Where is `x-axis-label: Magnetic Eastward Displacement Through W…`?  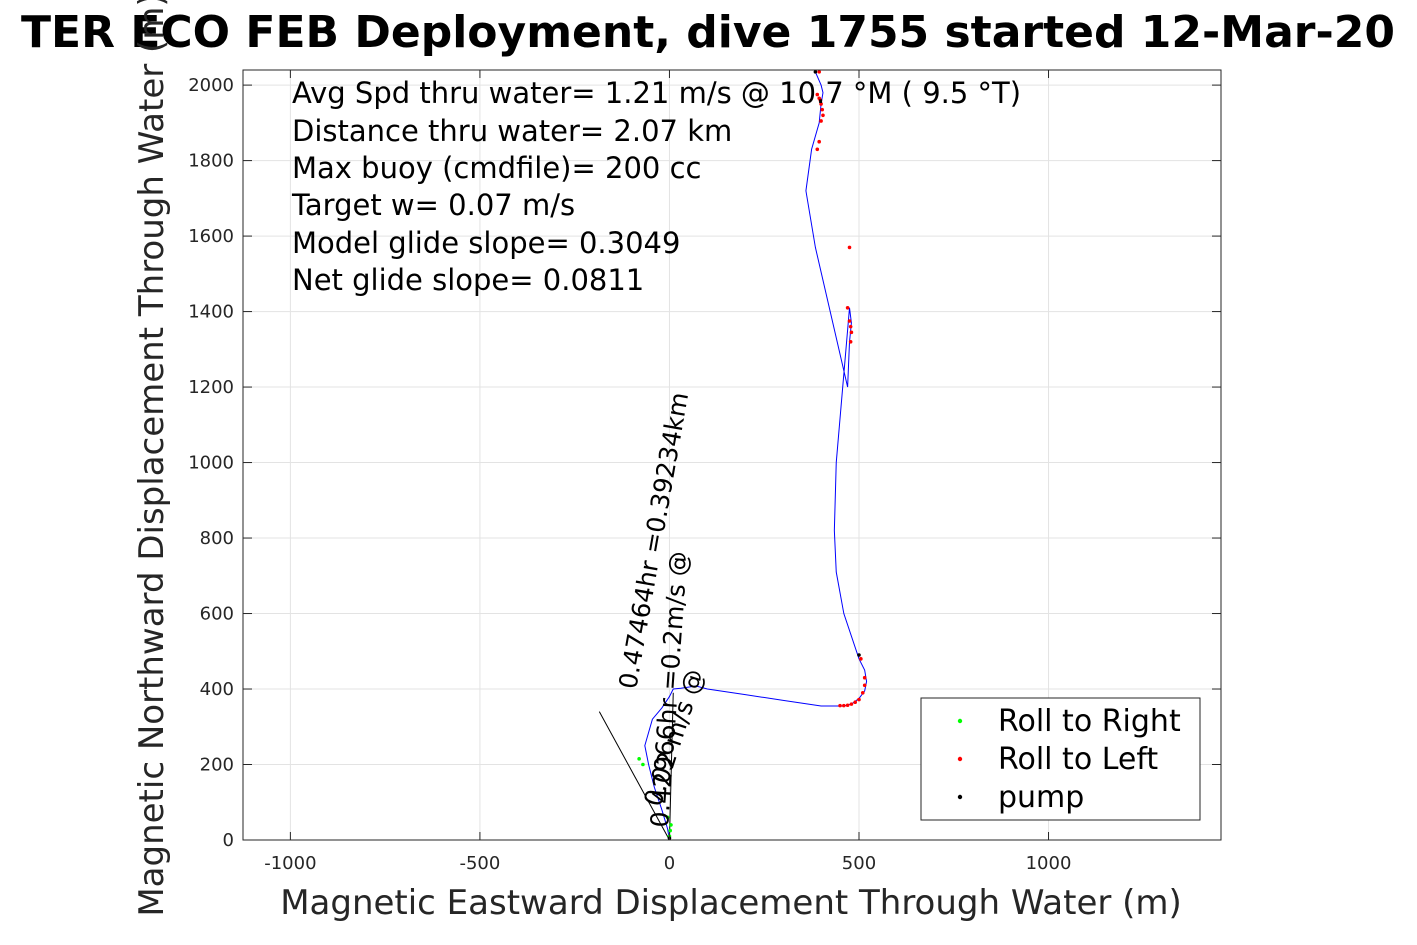 x-axis-label: Magnetic Eastward Displacement Through W… is located at coordinates (731, 903).